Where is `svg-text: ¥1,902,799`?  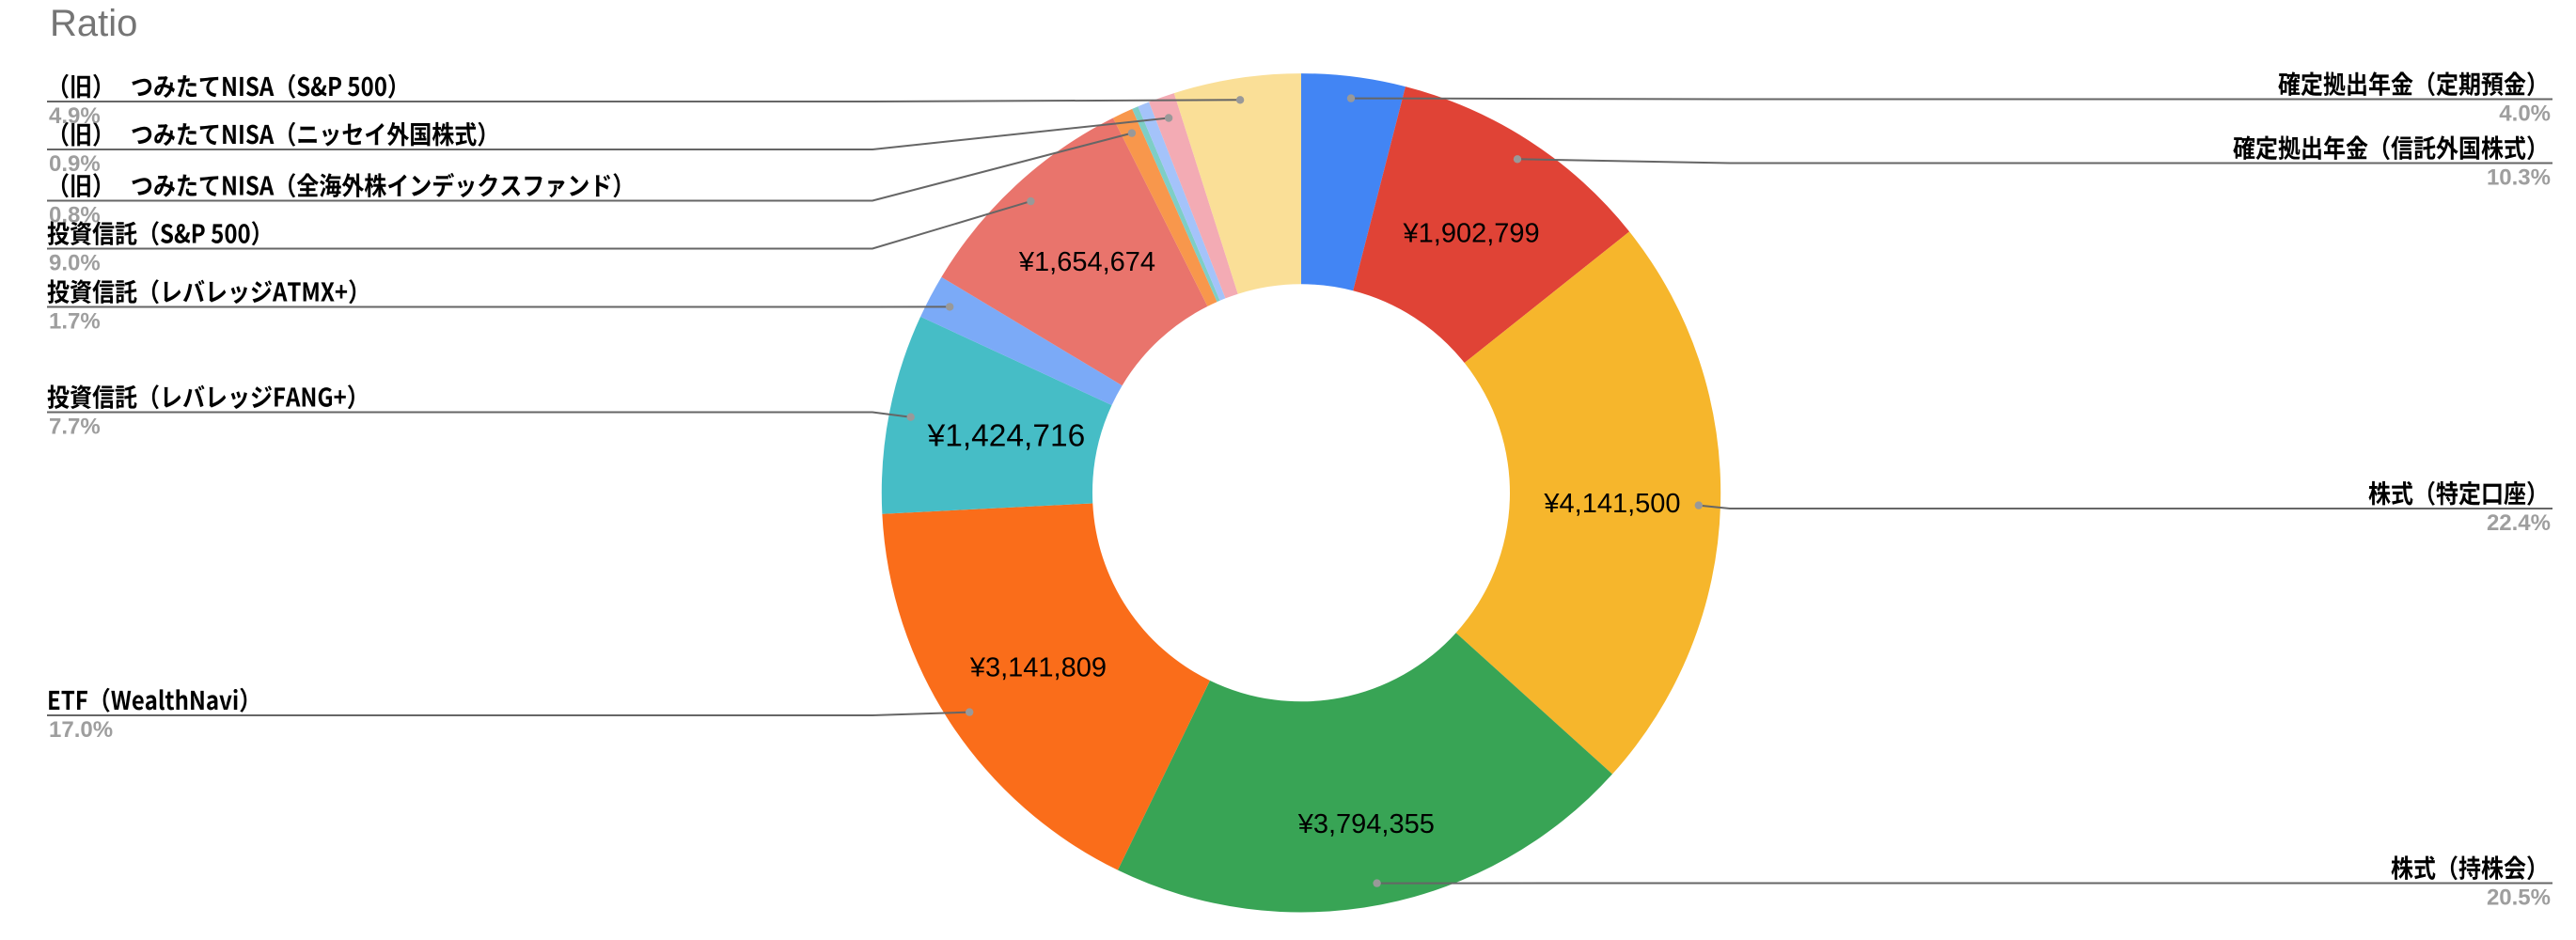 svg-text: ¥1,902,799 is located at coordinates (1472, 234).